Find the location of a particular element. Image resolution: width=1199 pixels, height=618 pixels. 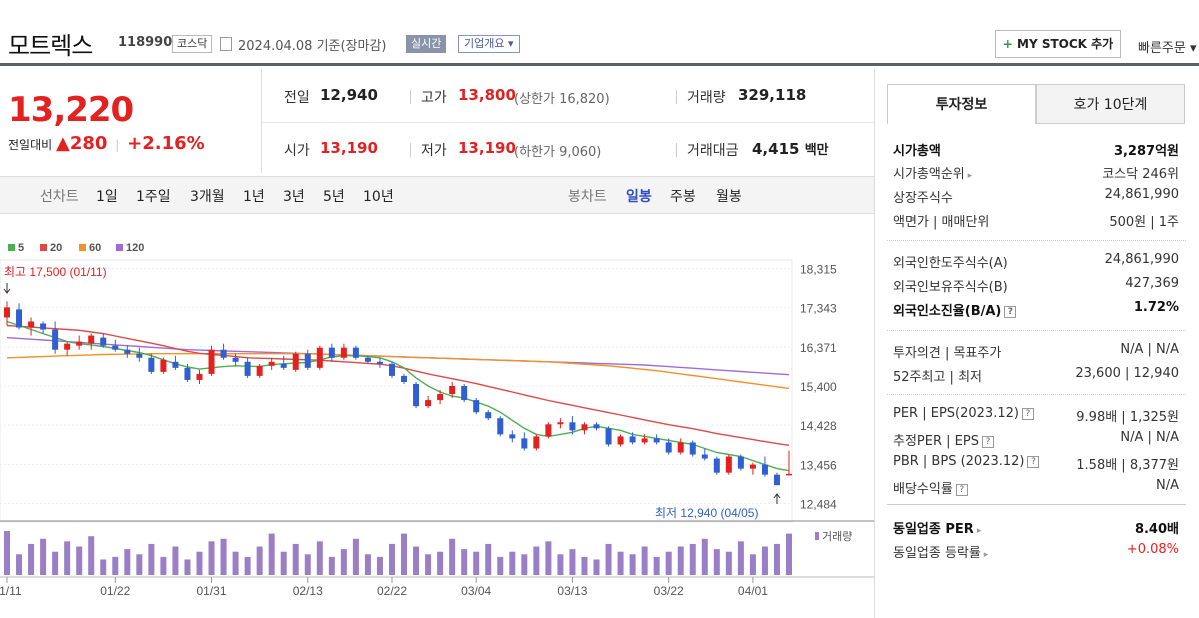

foreign-ratio-label: 외국인소진율(B/A)? is located at coordinates (955, 309).